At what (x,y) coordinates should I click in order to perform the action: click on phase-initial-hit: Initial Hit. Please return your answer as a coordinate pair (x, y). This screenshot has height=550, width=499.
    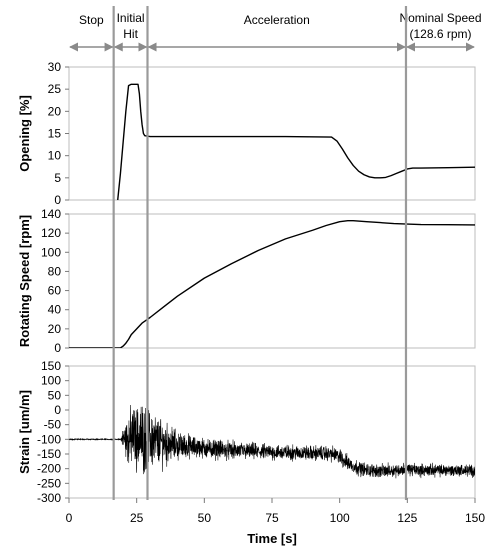
    Looking at the image, I should click on (130, 31).